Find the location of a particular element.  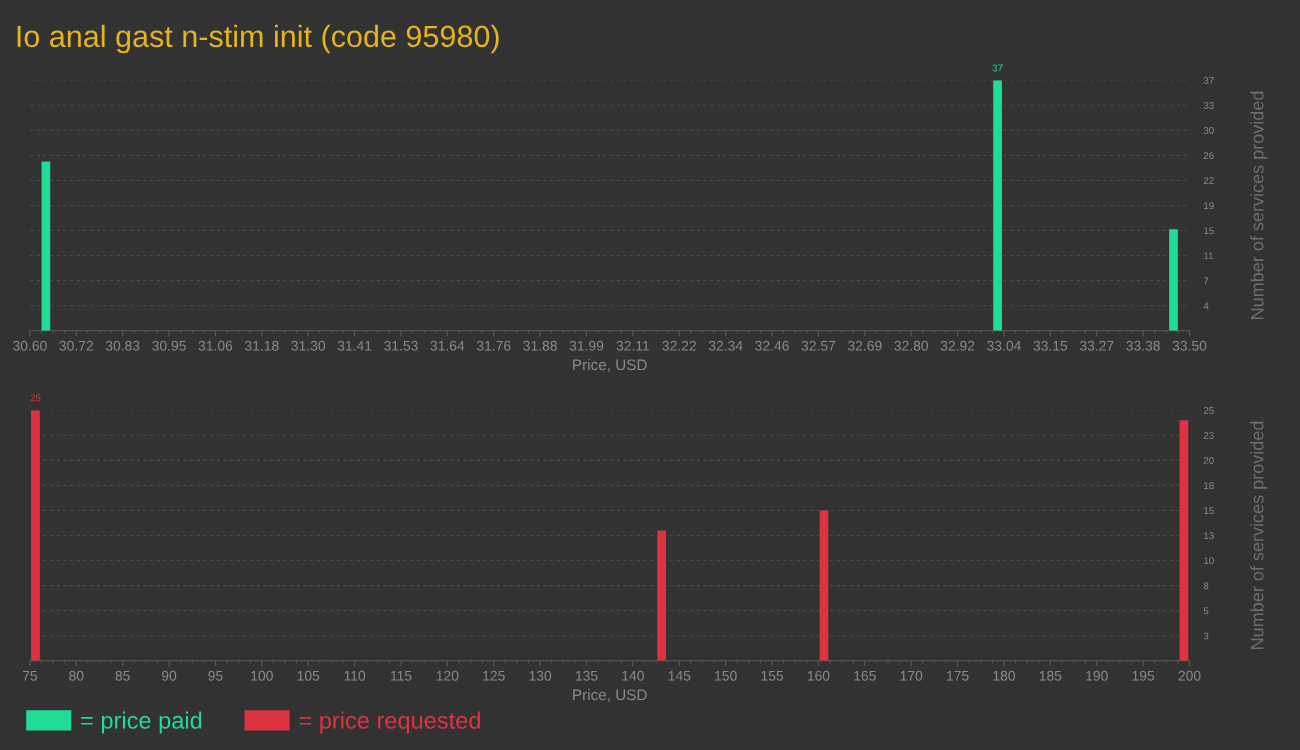

x-tick-label: 175 is located at coordinates (958, 675).